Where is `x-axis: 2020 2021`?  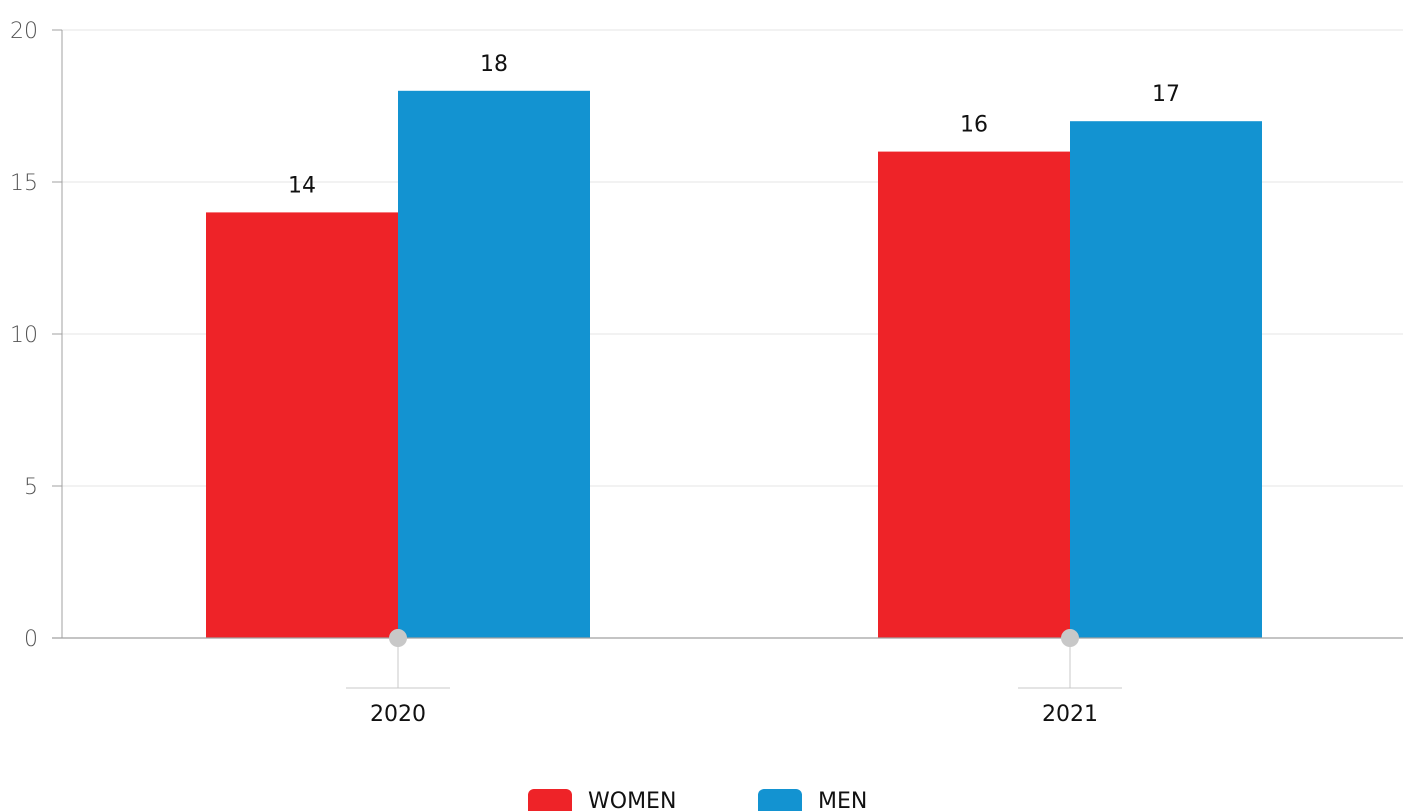
x-axis: 2020 2021 is located at coordinates (727, 678).